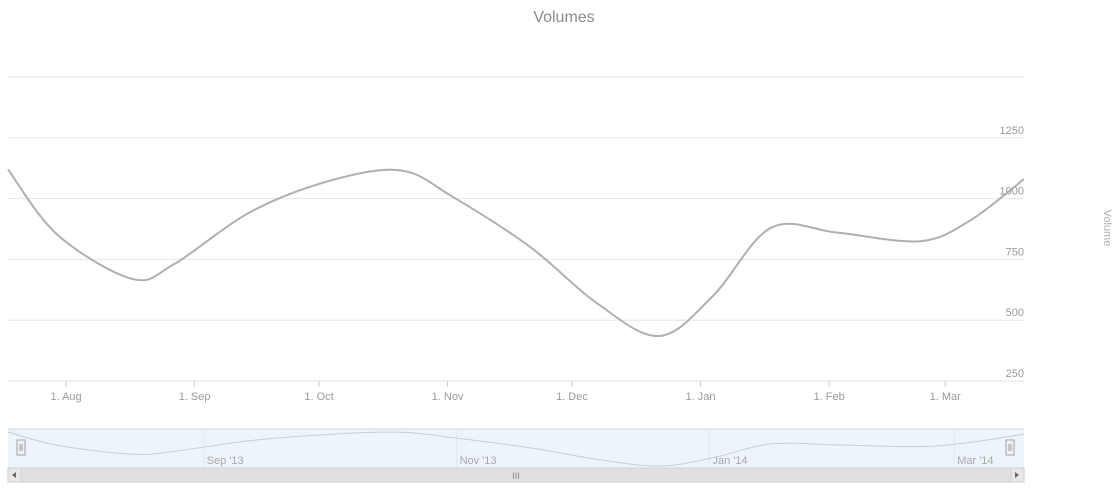 This screenshot has width=1120, height=500. What do you see at coordinates (975, 461) in the screenshot?
I see `navigator-label: Mar '14` at bounding box center [975, 461].